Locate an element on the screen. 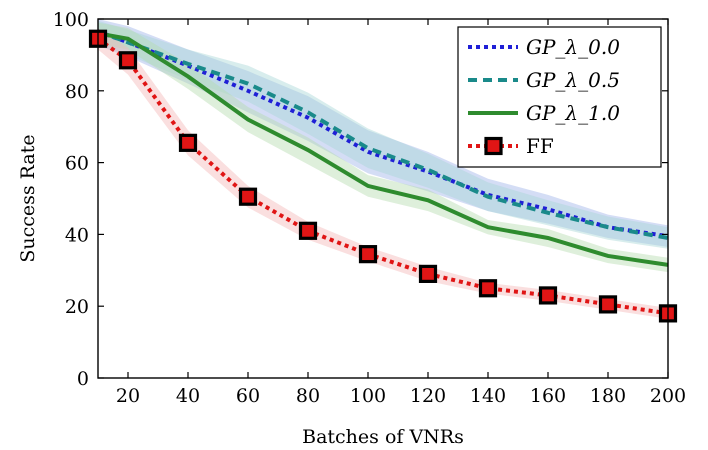 This screenshot has width=708, height=450. x-tick-label: 20 is located at coordinates (128, 396).